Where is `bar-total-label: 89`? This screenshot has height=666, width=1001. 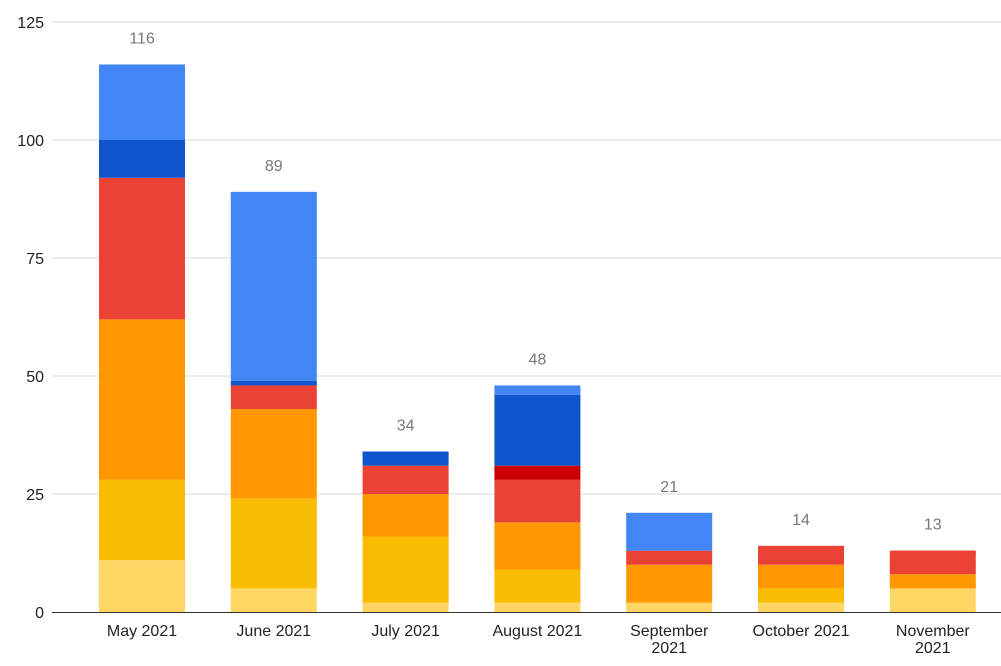 bar-total-label: 89 is located at coordinates (274, 166).